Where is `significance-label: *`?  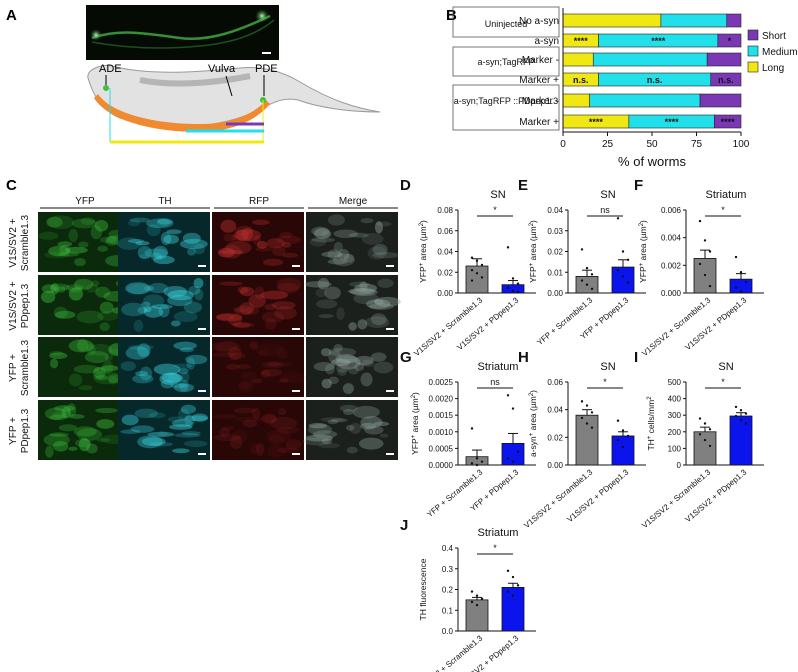
significance-label: * is located at coordinates (723, 210).